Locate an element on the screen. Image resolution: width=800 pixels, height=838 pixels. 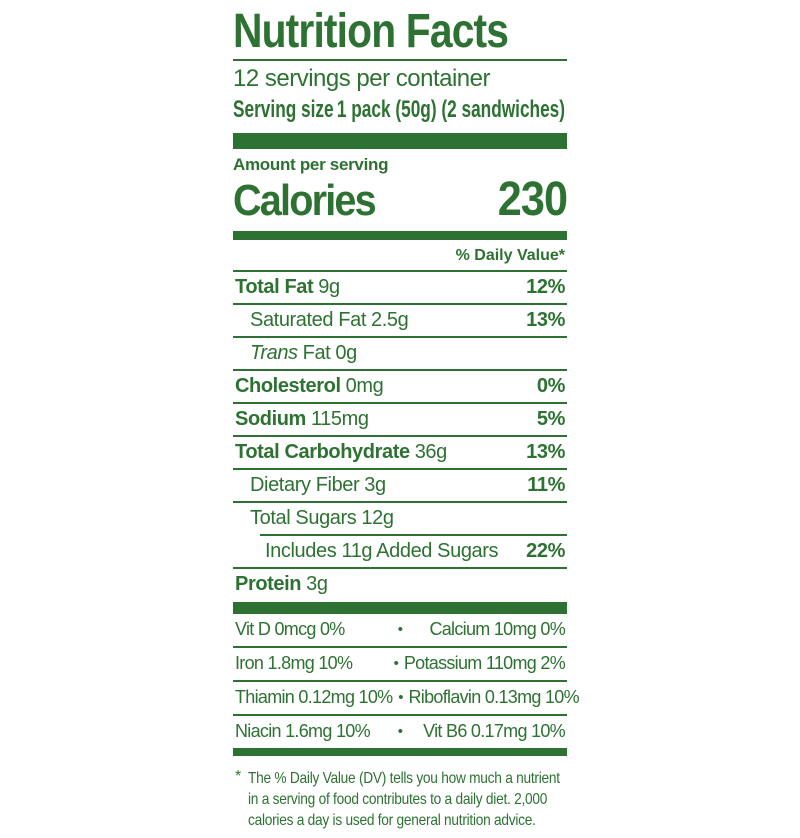
micronutrient-left: Iron 1.8mg 10% is located at coordinates (294, 663).